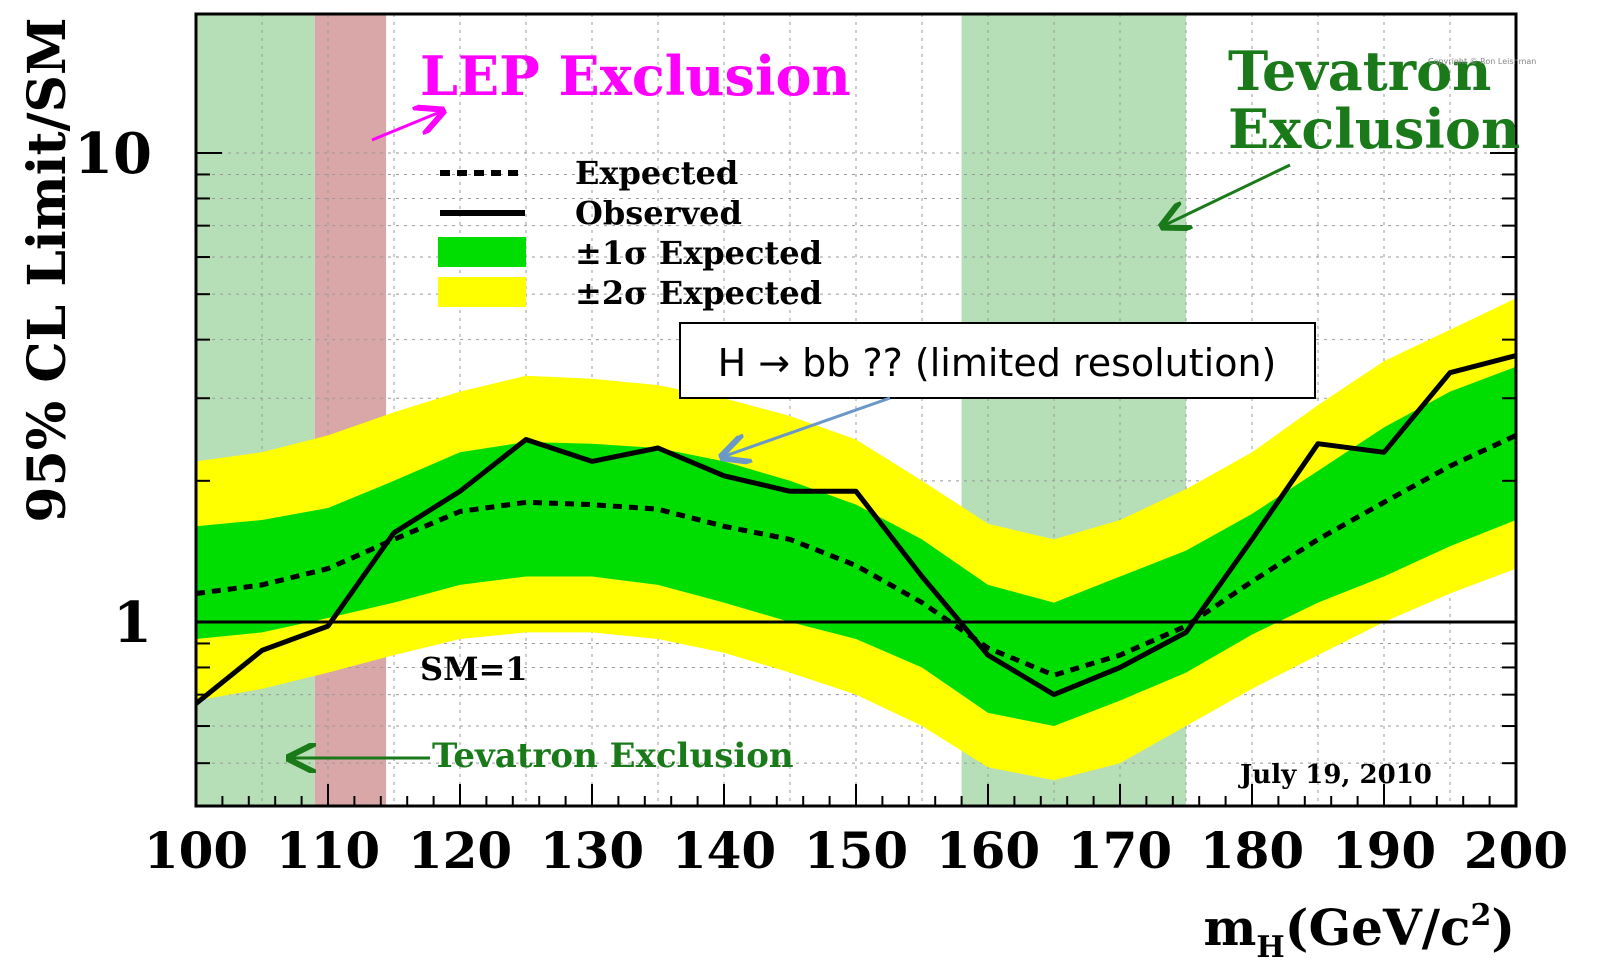 The height and width of the screenshot is (980, 1597). Describe the element at coordinates (724, 850) in the screenshot. I see `x-tick-label: 140` at that location.